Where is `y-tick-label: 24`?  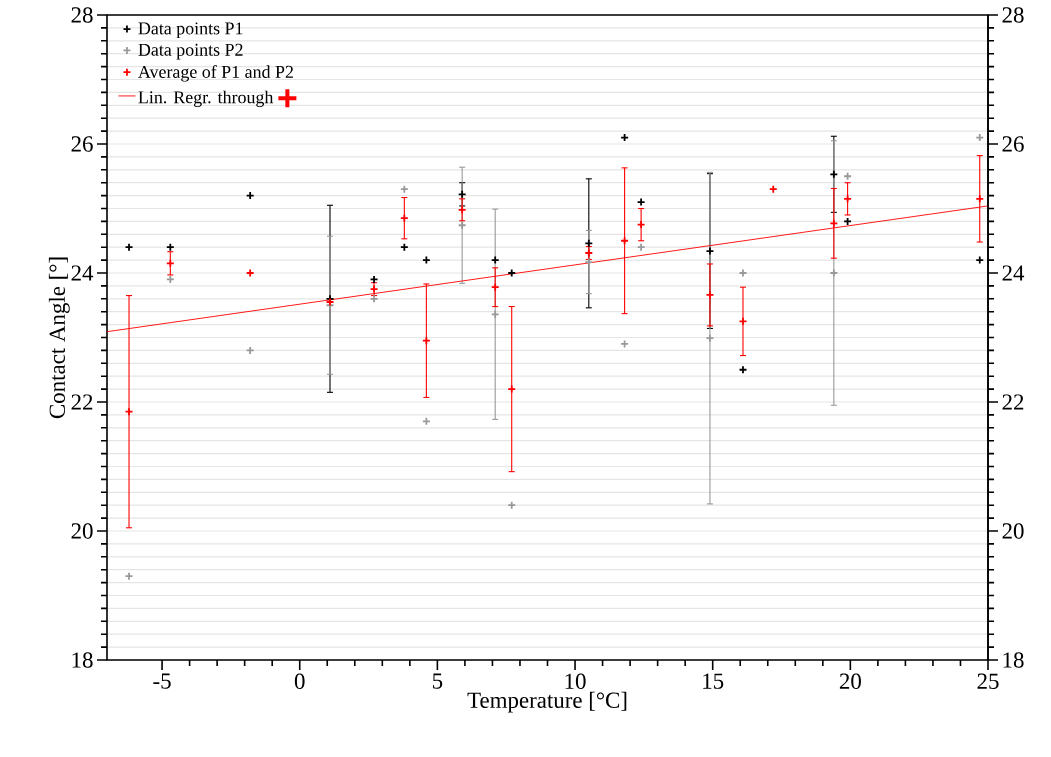 y-tick-label: 24 is located at coordinates (82, 273).